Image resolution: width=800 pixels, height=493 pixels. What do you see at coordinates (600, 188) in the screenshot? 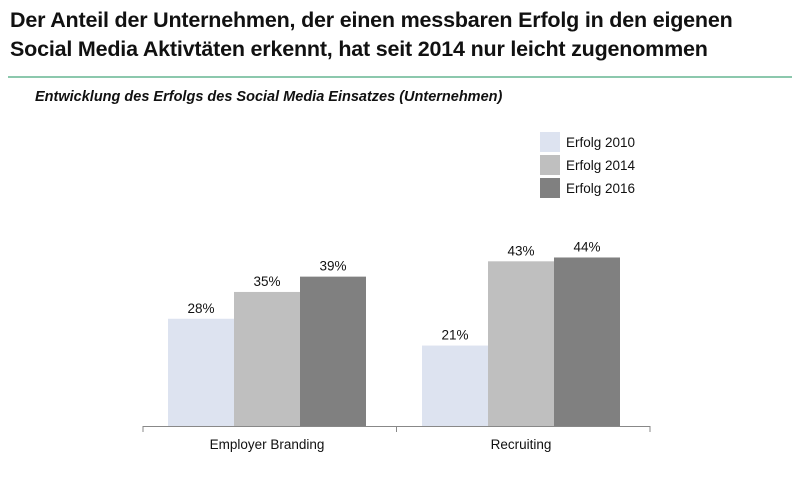
I see `legend-label-erfolg-2016: Erfolg 2016` at bounding box center [600, 188].